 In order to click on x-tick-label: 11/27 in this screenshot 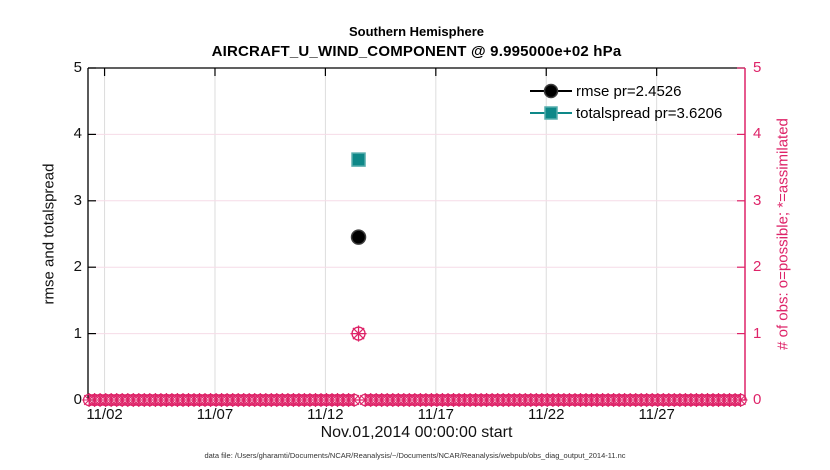, I will do `click(656, 414)`.